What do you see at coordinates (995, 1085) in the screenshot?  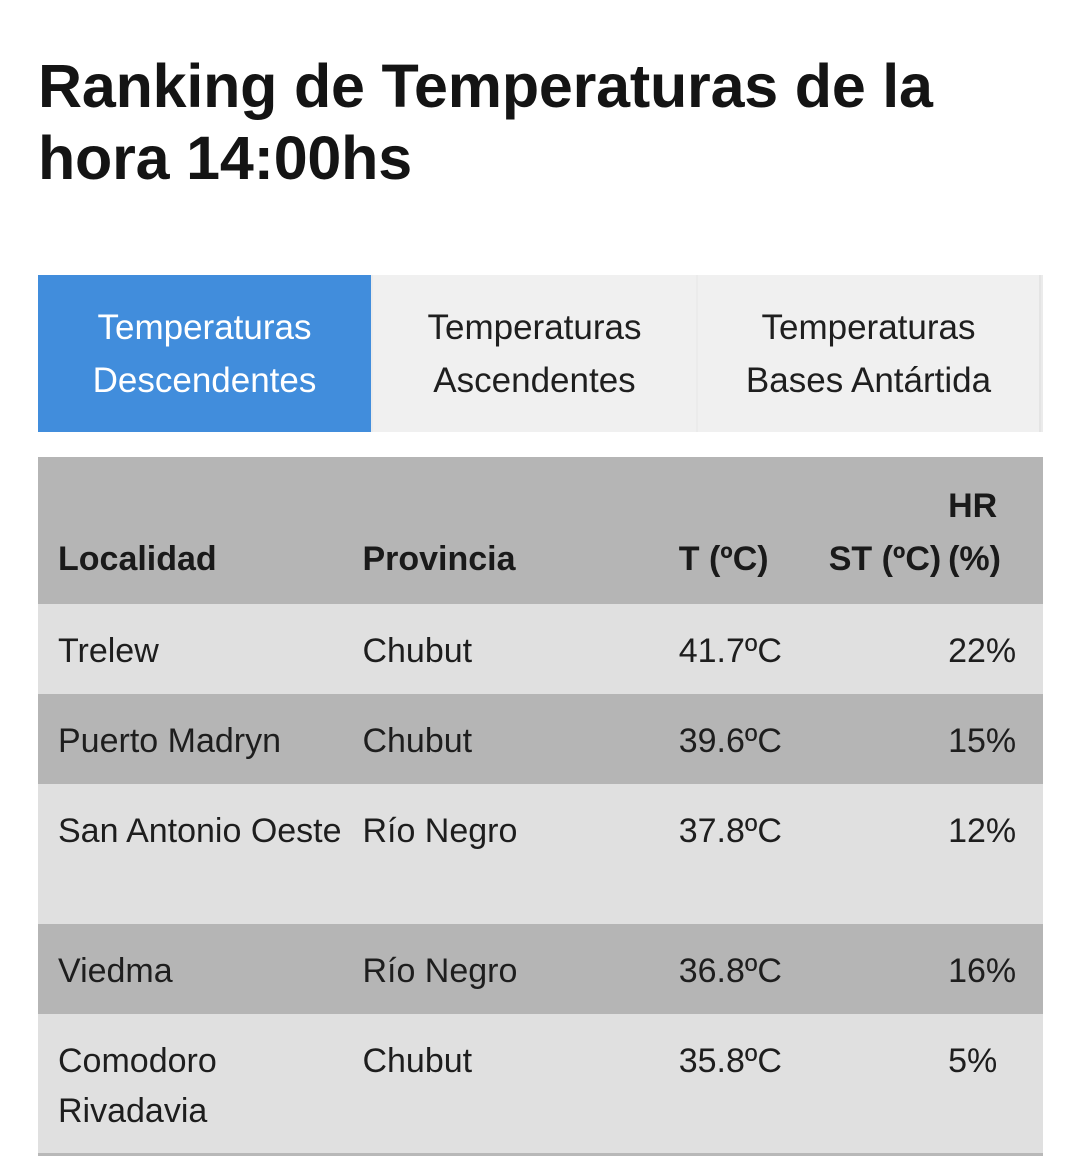 I see `cell-humedad: 5%` at bounding box center [995, 1085].